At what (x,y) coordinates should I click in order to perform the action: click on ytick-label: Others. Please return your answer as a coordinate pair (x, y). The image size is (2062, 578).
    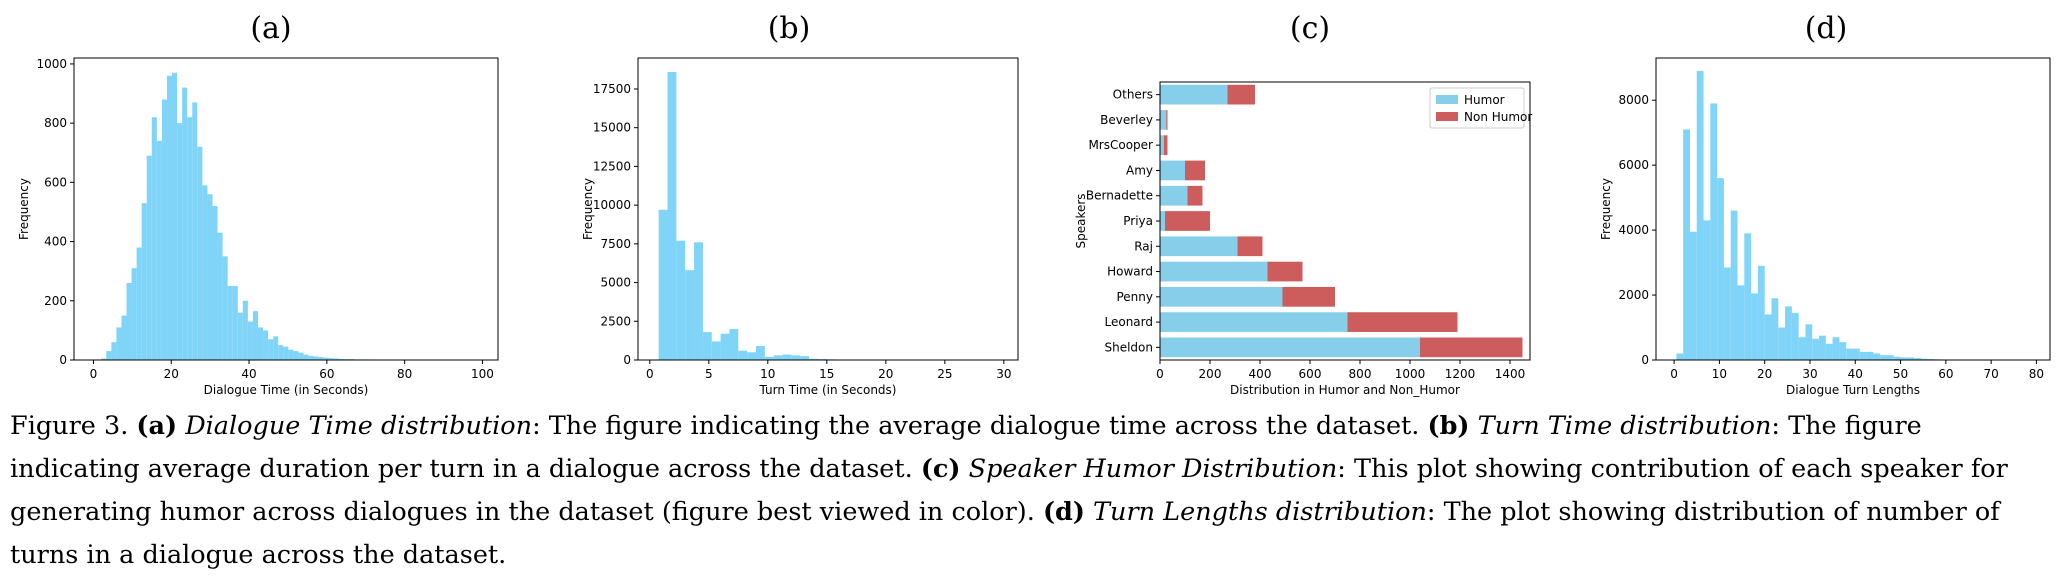
    Looking at the image, I should click on (1133, 95).